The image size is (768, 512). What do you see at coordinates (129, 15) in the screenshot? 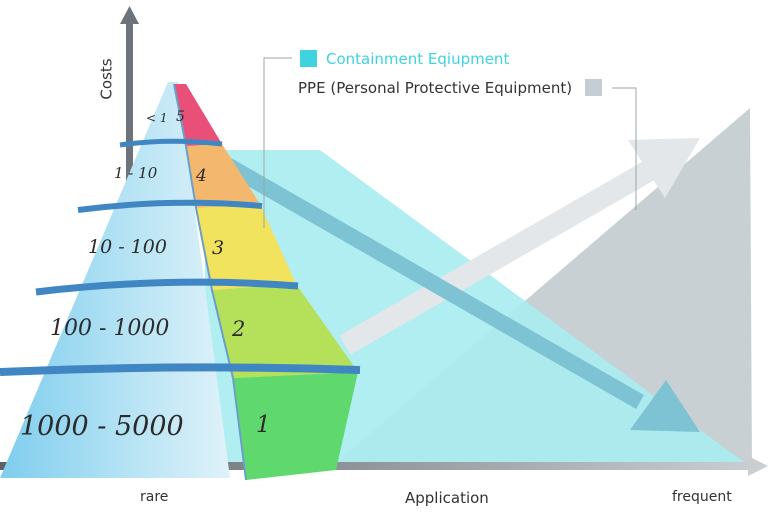
I see `y-axis-arrowhead` at bounding box center [129, 15].